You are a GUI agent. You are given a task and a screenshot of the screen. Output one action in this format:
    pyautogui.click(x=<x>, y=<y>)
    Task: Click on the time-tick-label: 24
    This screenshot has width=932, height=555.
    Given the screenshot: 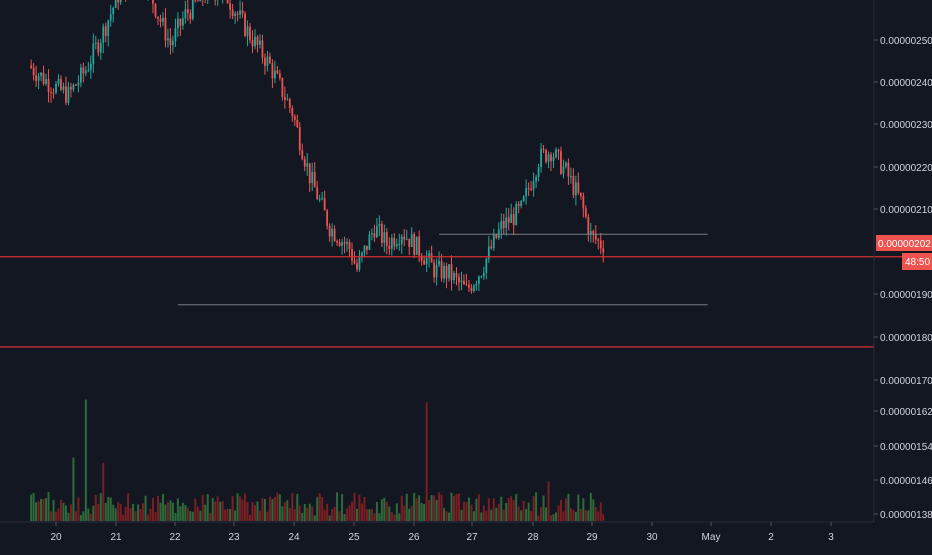 What is the action you would take?
    pyautogui.click(x=294, y=537)
    